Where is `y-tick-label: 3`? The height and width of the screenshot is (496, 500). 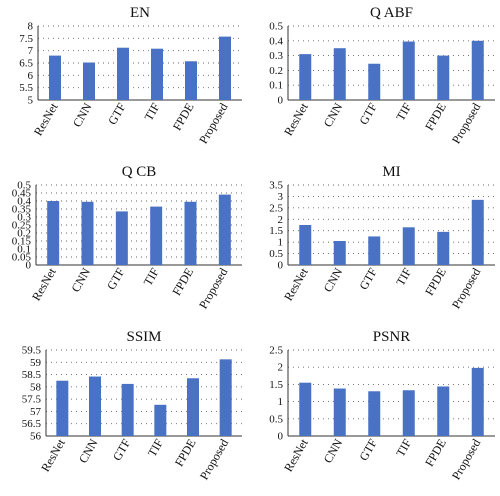
y-tick-label: 3 is located at coordinates (281, 197).